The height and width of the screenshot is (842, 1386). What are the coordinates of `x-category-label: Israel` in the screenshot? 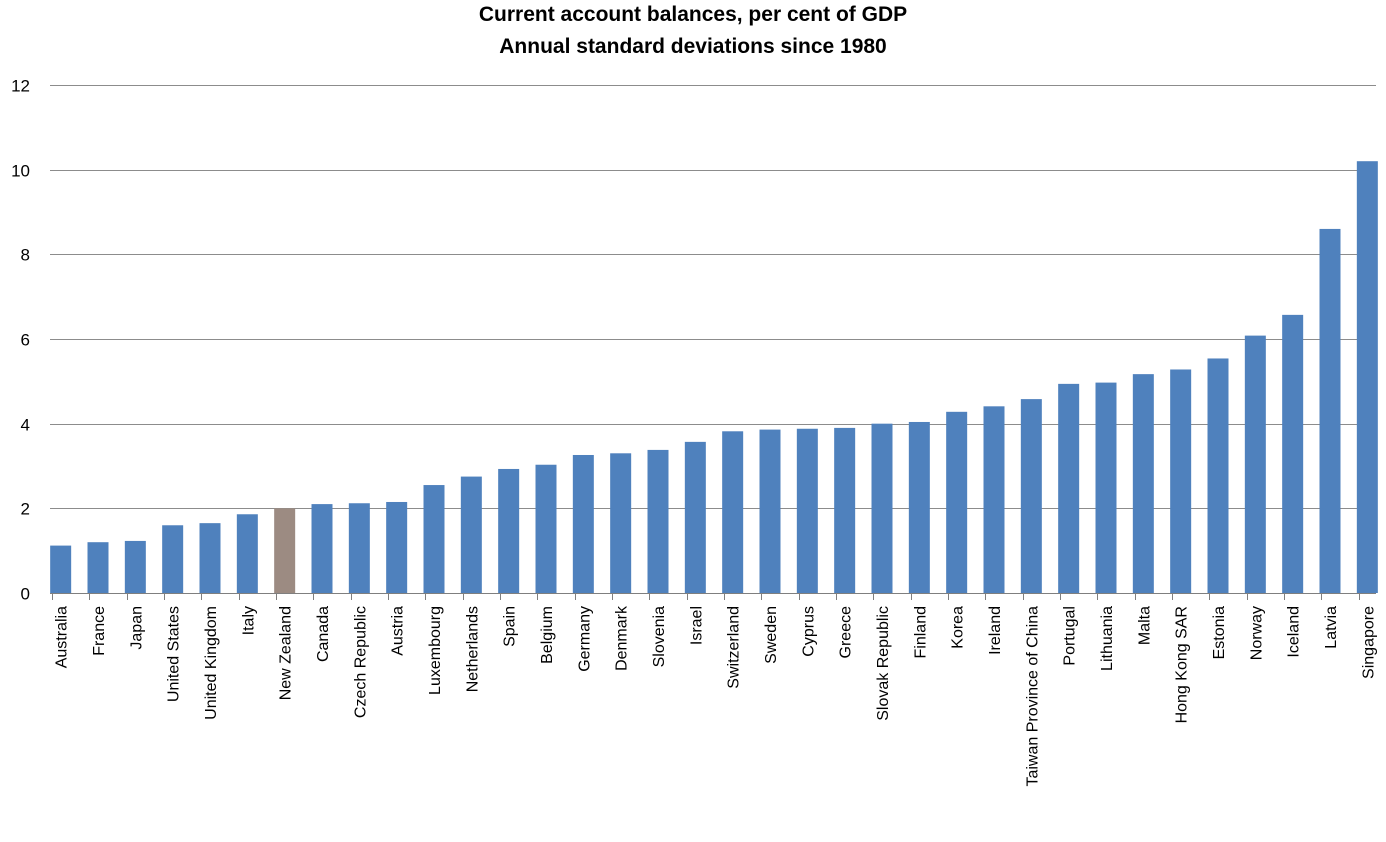 It's located at (696, 625).